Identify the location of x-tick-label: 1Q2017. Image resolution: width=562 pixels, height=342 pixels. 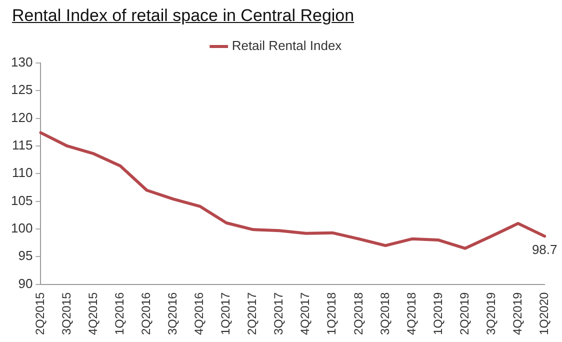
(225, 313).